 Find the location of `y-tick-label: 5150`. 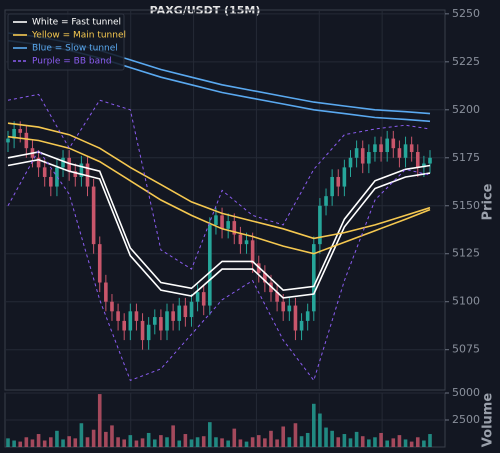

y-tick-label: 5150 is located at coordinates (466, 205).